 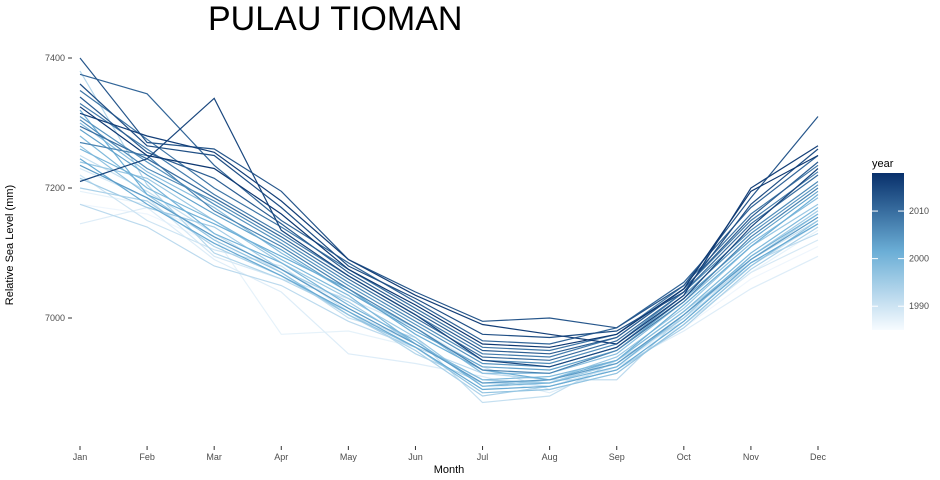 I want to click on y-tick-label: 7000, so click(x=55, y=318).